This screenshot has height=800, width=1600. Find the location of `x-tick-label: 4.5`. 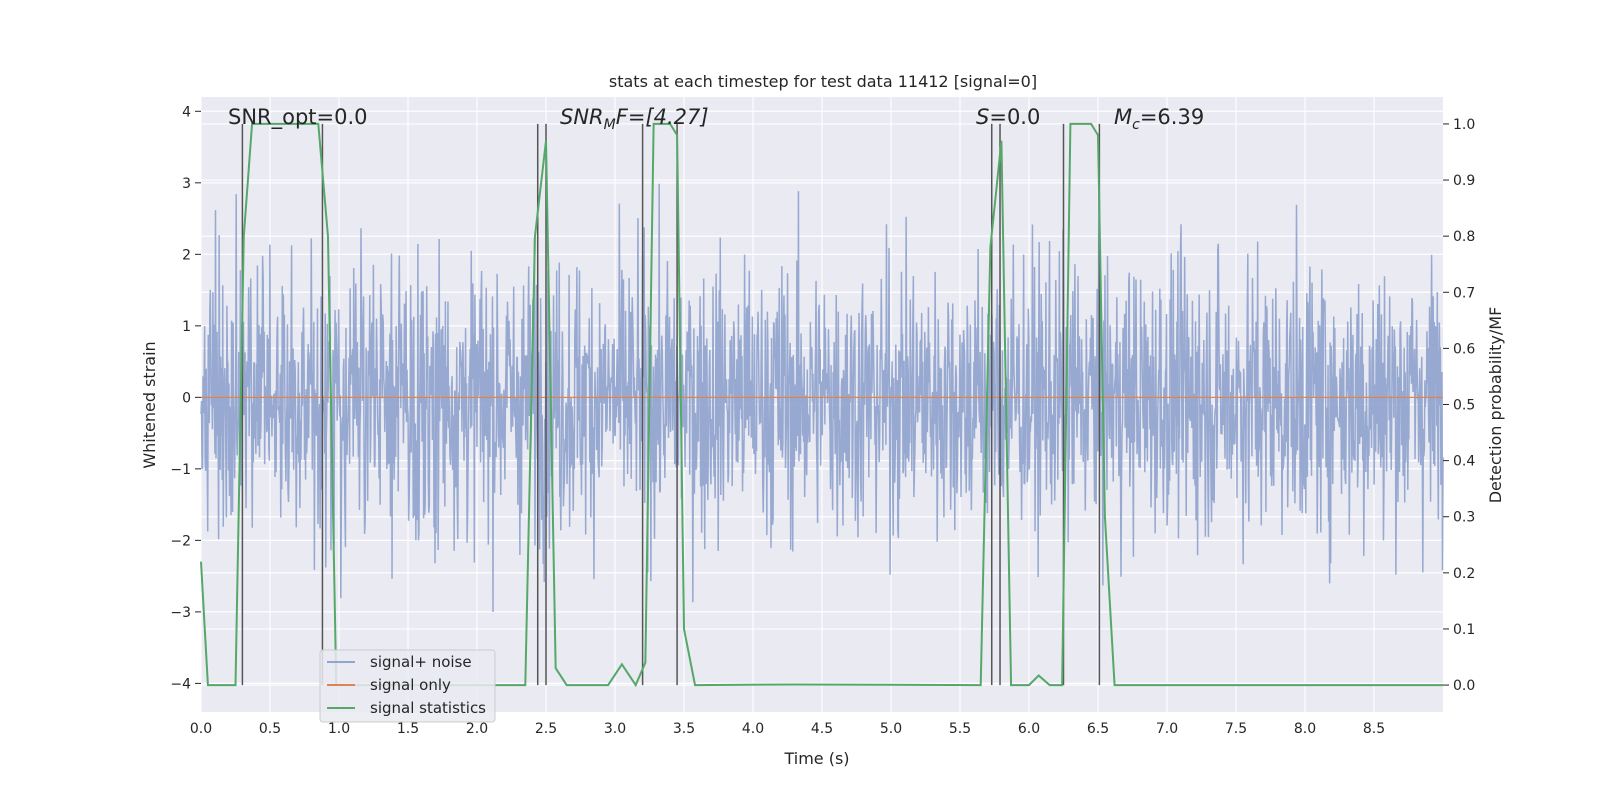

x-tick-label: 4.5 is located at coordinates (822, 729).